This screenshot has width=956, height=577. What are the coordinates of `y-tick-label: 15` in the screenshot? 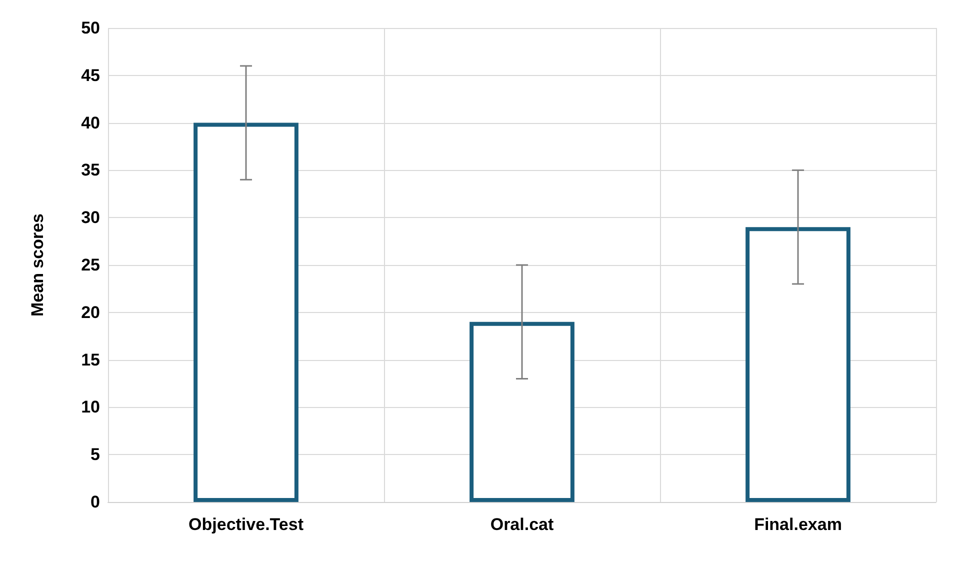 It's located at (90, 360).